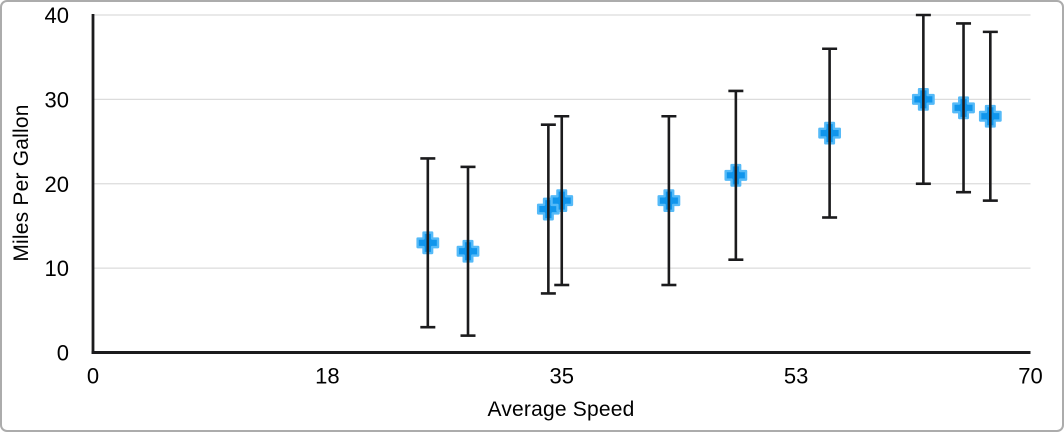  Describe the element at coordinates (21, 183) in the screenshot. I see `y-axis-title: Miles Per Gallon` at that location.